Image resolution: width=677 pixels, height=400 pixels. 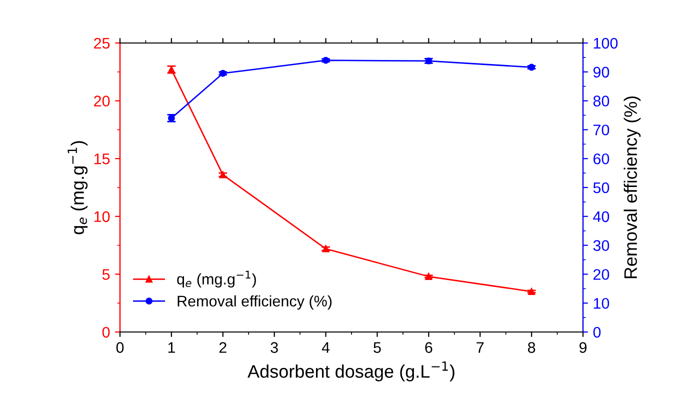 What do you see at coordinates (601, 188) in the screenshot?
I see `y2-tick-label: 50` at bounding box center [601, 188].